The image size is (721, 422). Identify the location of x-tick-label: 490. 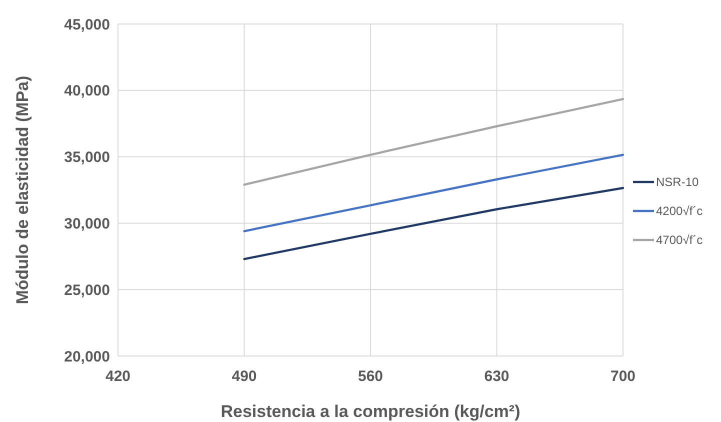
(244, 376).